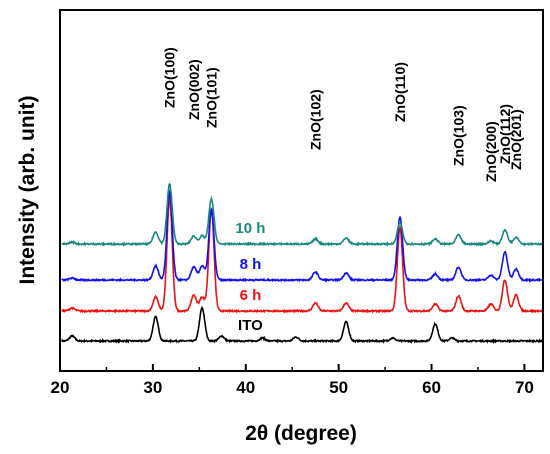 This screenshot has height=454, width=550. What do you see at coordinates (194, 89) in the screenshot?
I see `peak-label-zno002: ZnO(002)` at bounding box center [194, 89].